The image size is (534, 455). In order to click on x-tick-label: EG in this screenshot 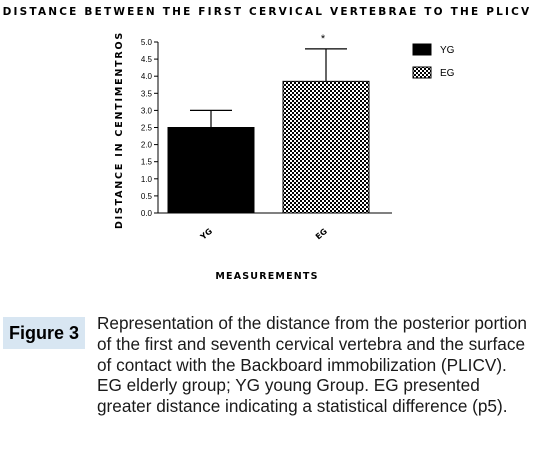, I will do `click(321, 234)`.